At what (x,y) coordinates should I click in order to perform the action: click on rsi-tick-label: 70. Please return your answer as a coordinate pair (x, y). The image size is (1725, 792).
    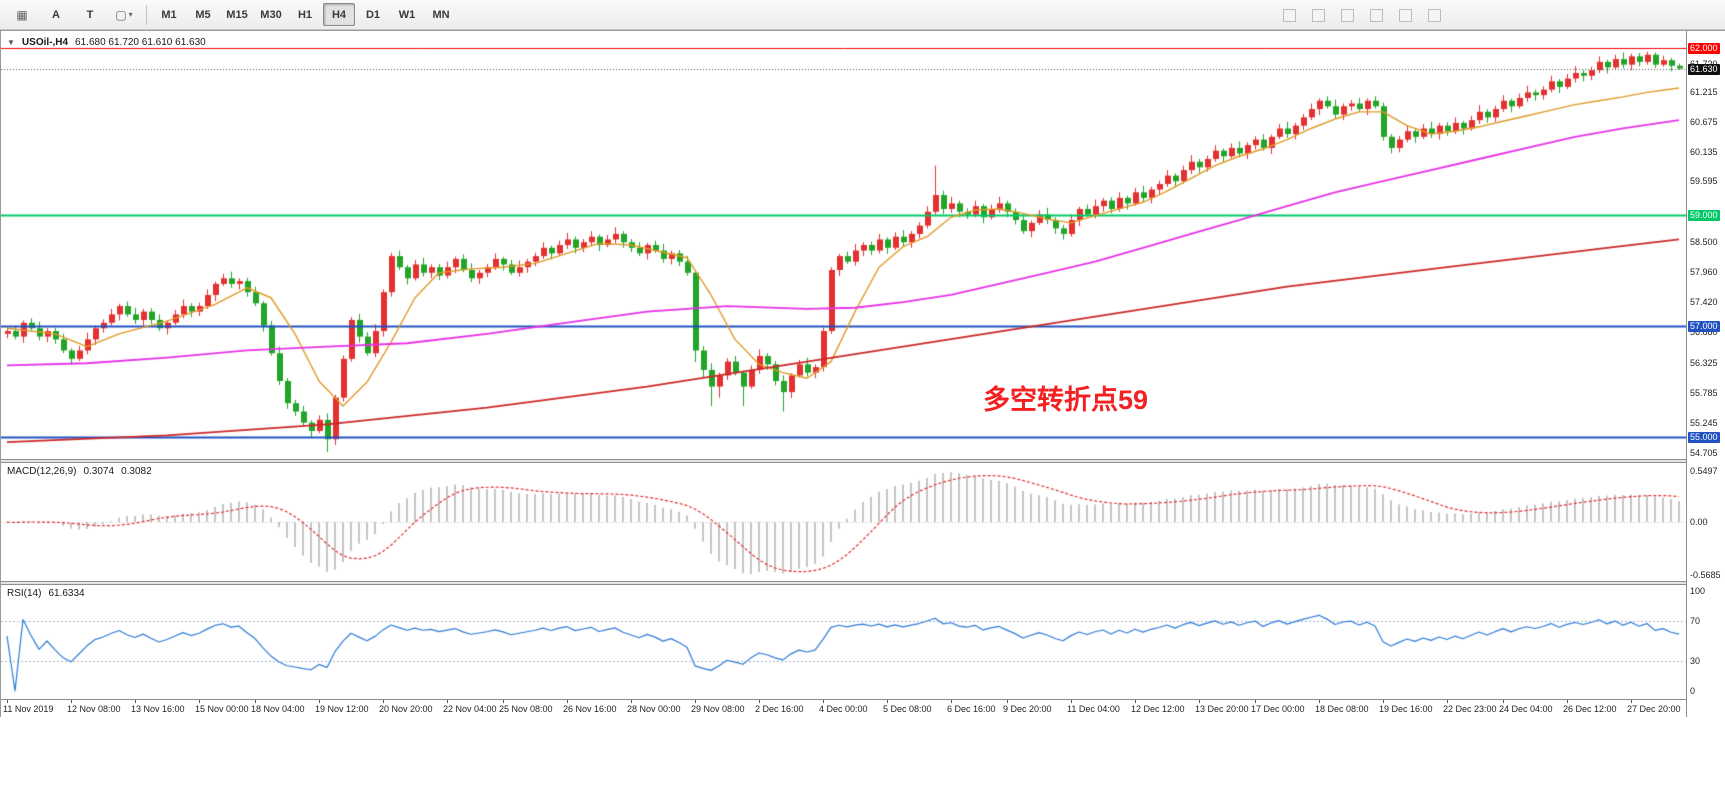
    Looking at the image, I should click on (1695, 621).